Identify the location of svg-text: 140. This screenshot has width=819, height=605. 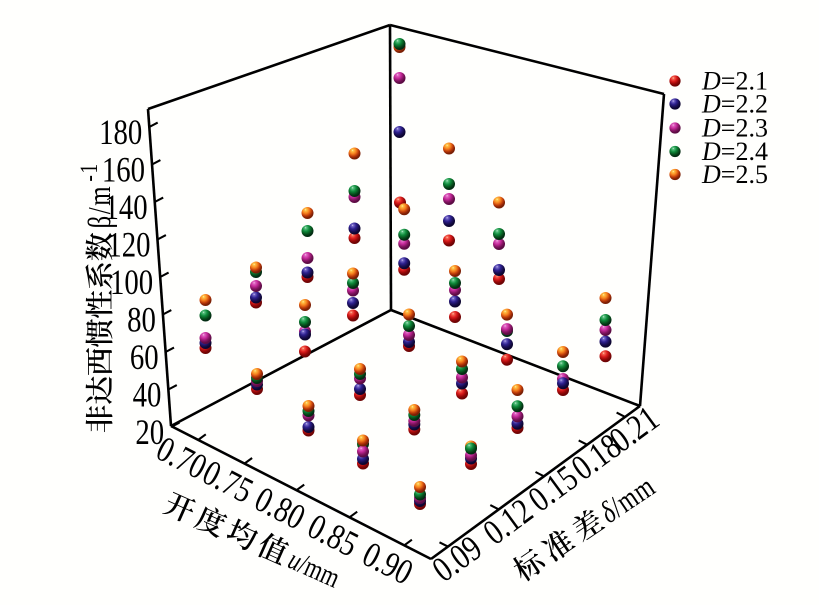
(126, 208).